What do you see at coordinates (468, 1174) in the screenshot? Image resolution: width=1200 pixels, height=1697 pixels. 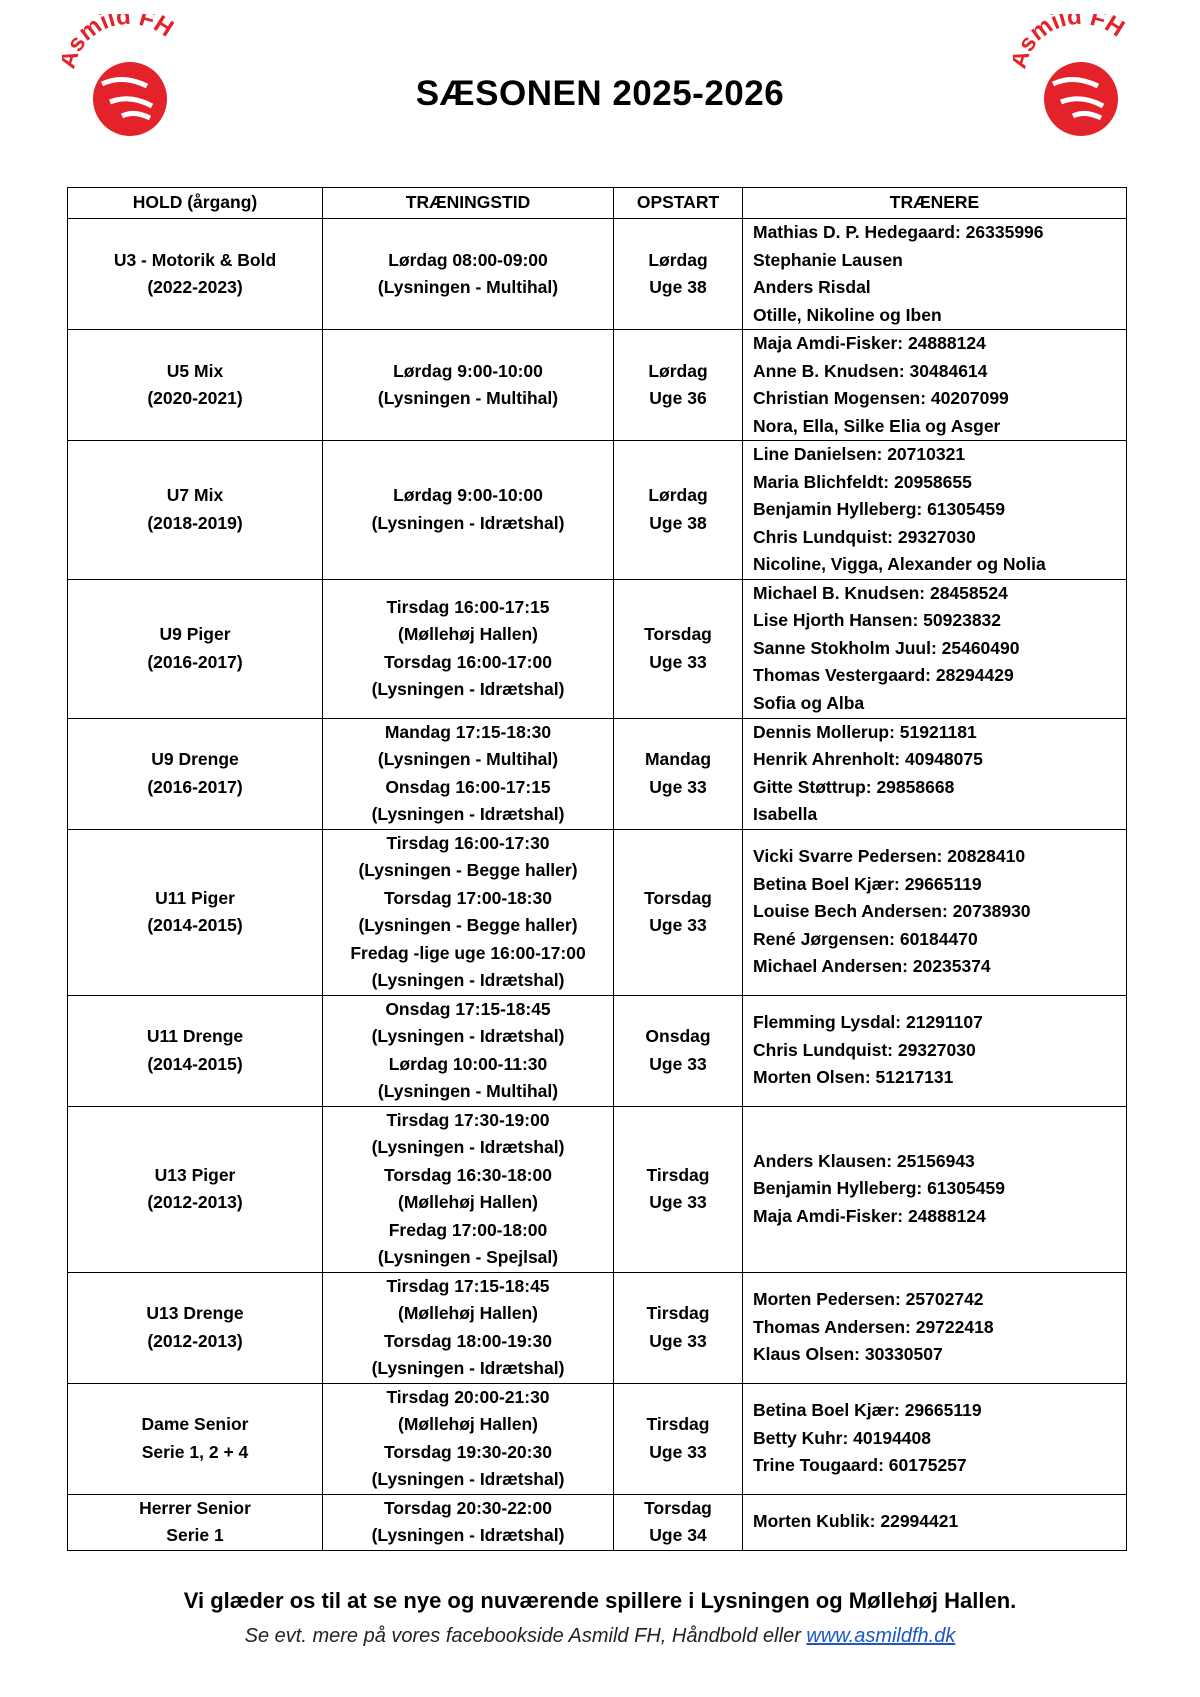 I see `times-line: Torsdag 16:30-18:00` at bounding box center [468, 1174].